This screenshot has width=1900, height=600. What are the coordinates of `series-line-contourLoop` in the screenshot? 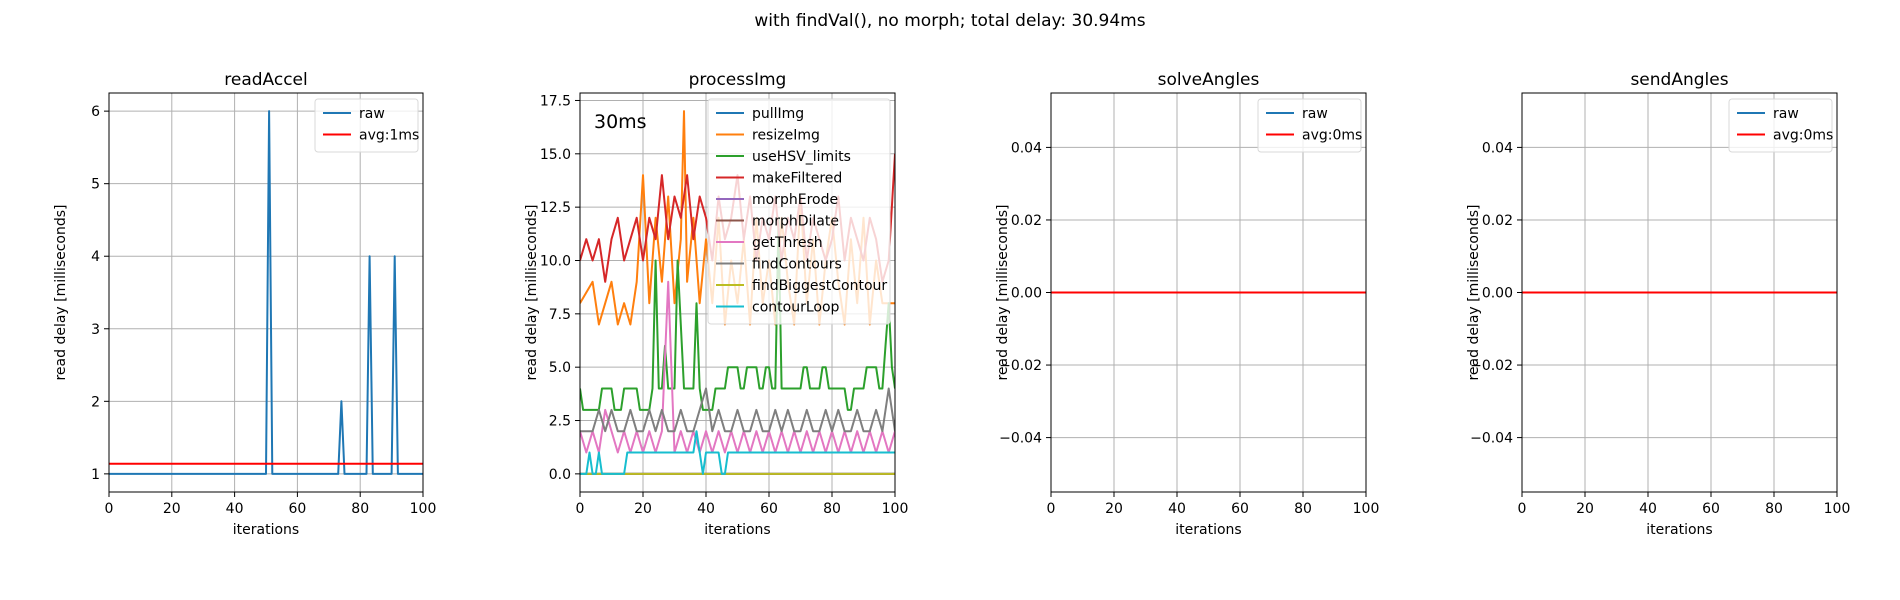 It's located at (737, 452).